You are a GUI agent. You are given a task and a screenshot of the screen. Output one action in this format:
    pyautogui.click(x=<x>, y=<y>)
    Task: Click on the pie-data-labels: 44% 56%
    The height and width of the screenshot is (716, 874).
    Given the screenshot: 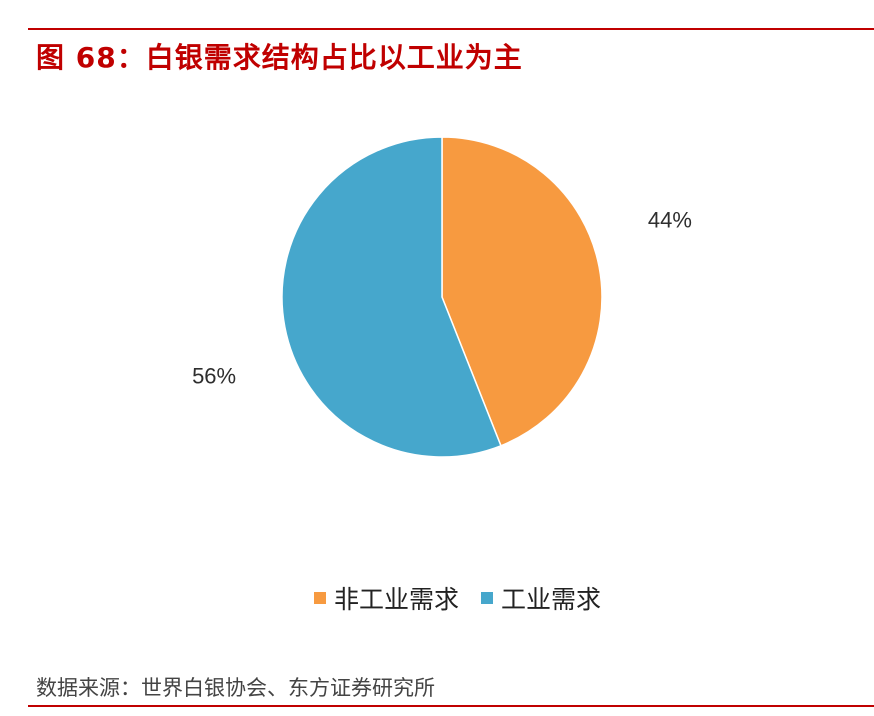 What is the action you would take?
    pyautogui.click(x=442, y=297)
    